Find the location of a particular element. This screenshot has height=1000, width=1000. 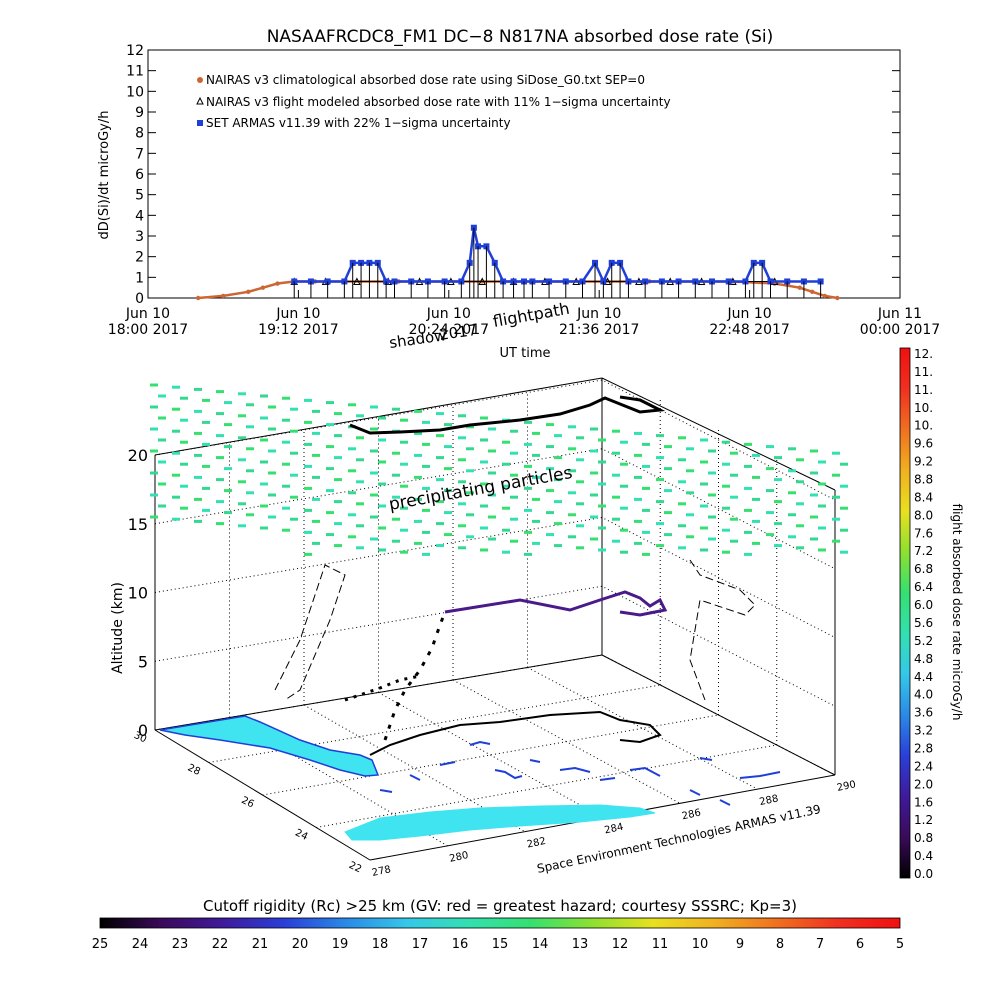

rigidity-tick-label: 20 is located at coordinates (300, 944).